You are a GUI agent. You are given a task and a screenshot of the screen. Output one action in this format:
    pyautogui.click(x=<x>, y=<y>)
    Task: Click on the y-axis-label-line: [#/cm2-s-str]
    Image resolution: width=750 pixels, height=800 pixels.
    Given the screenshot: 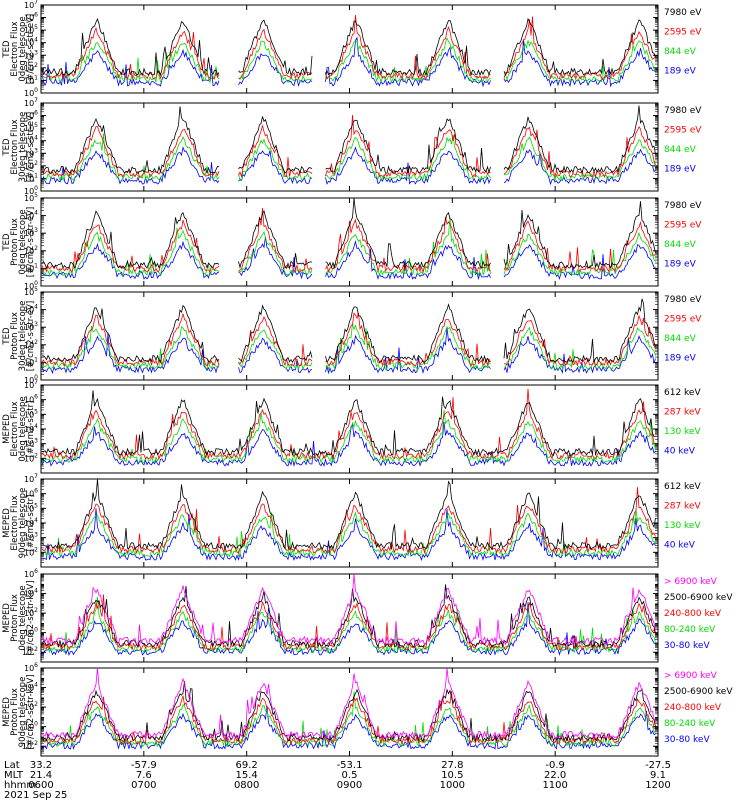 What is the action you would take?
    pyautogui.click(x=31, y=523)
    